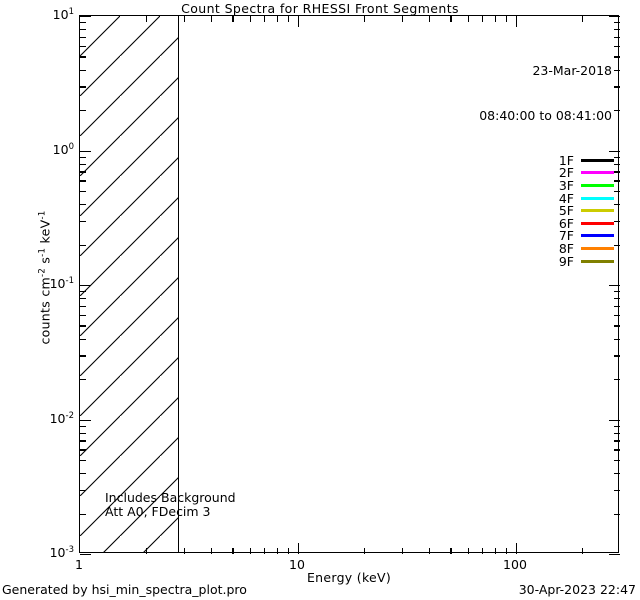 The height and width of the screenshot is (600, 640). I want to click on legend-entry: 2F, so click(473, 172).